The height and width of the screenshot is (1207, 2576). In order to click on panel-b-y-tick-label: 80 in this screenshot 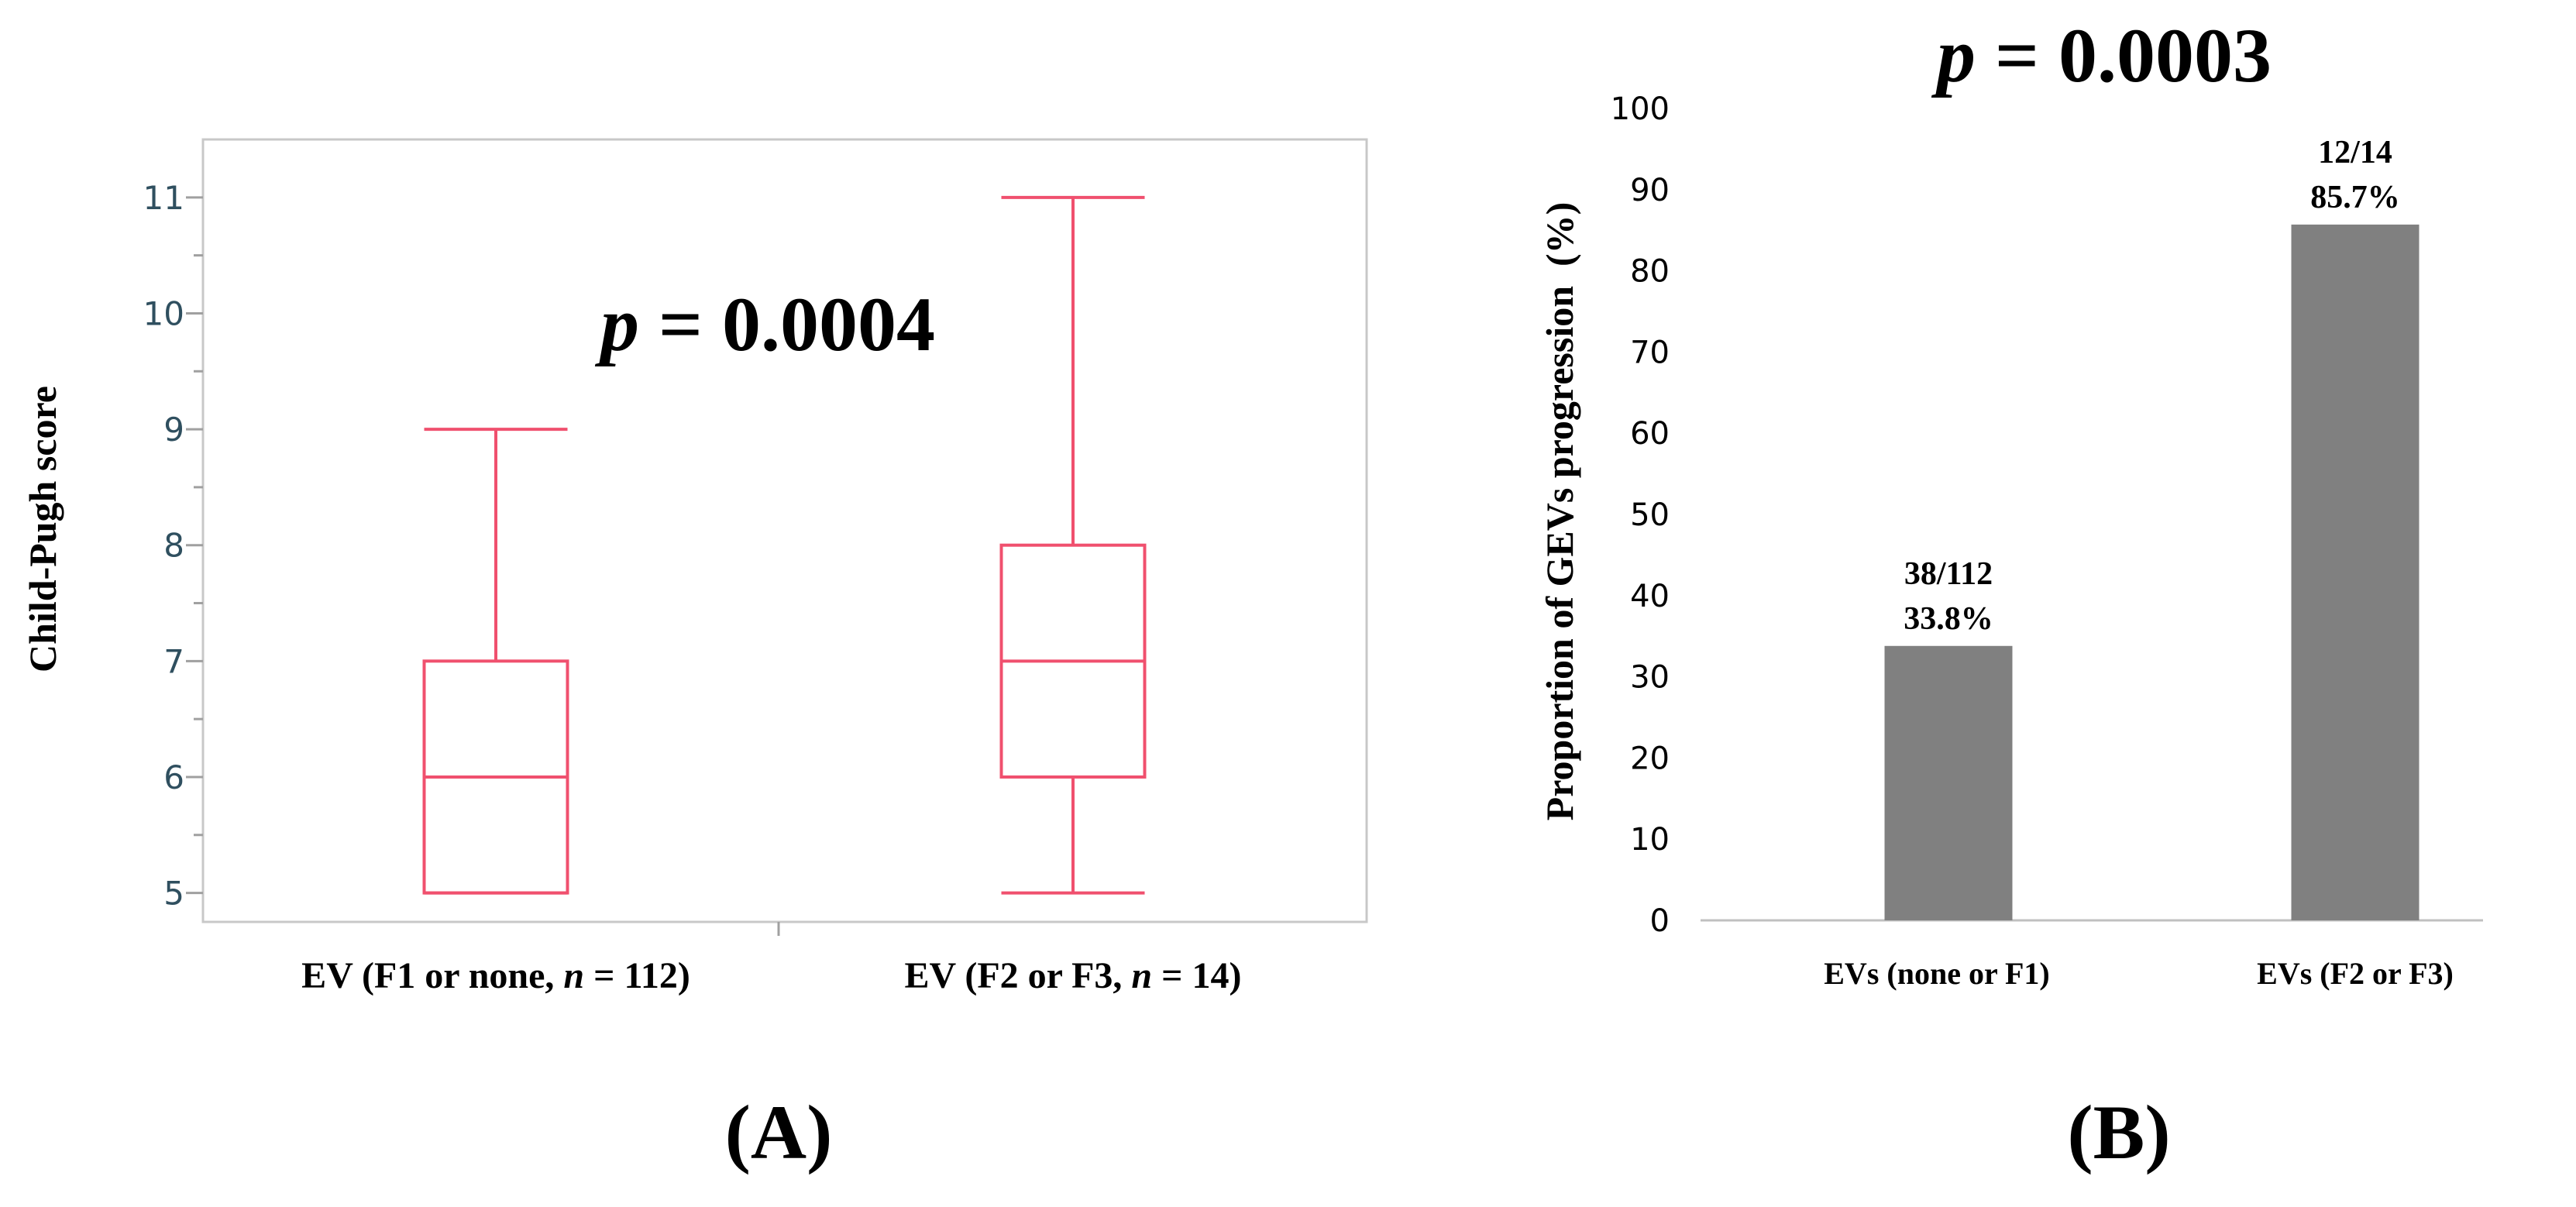, I will do `click(1650, 272)`.